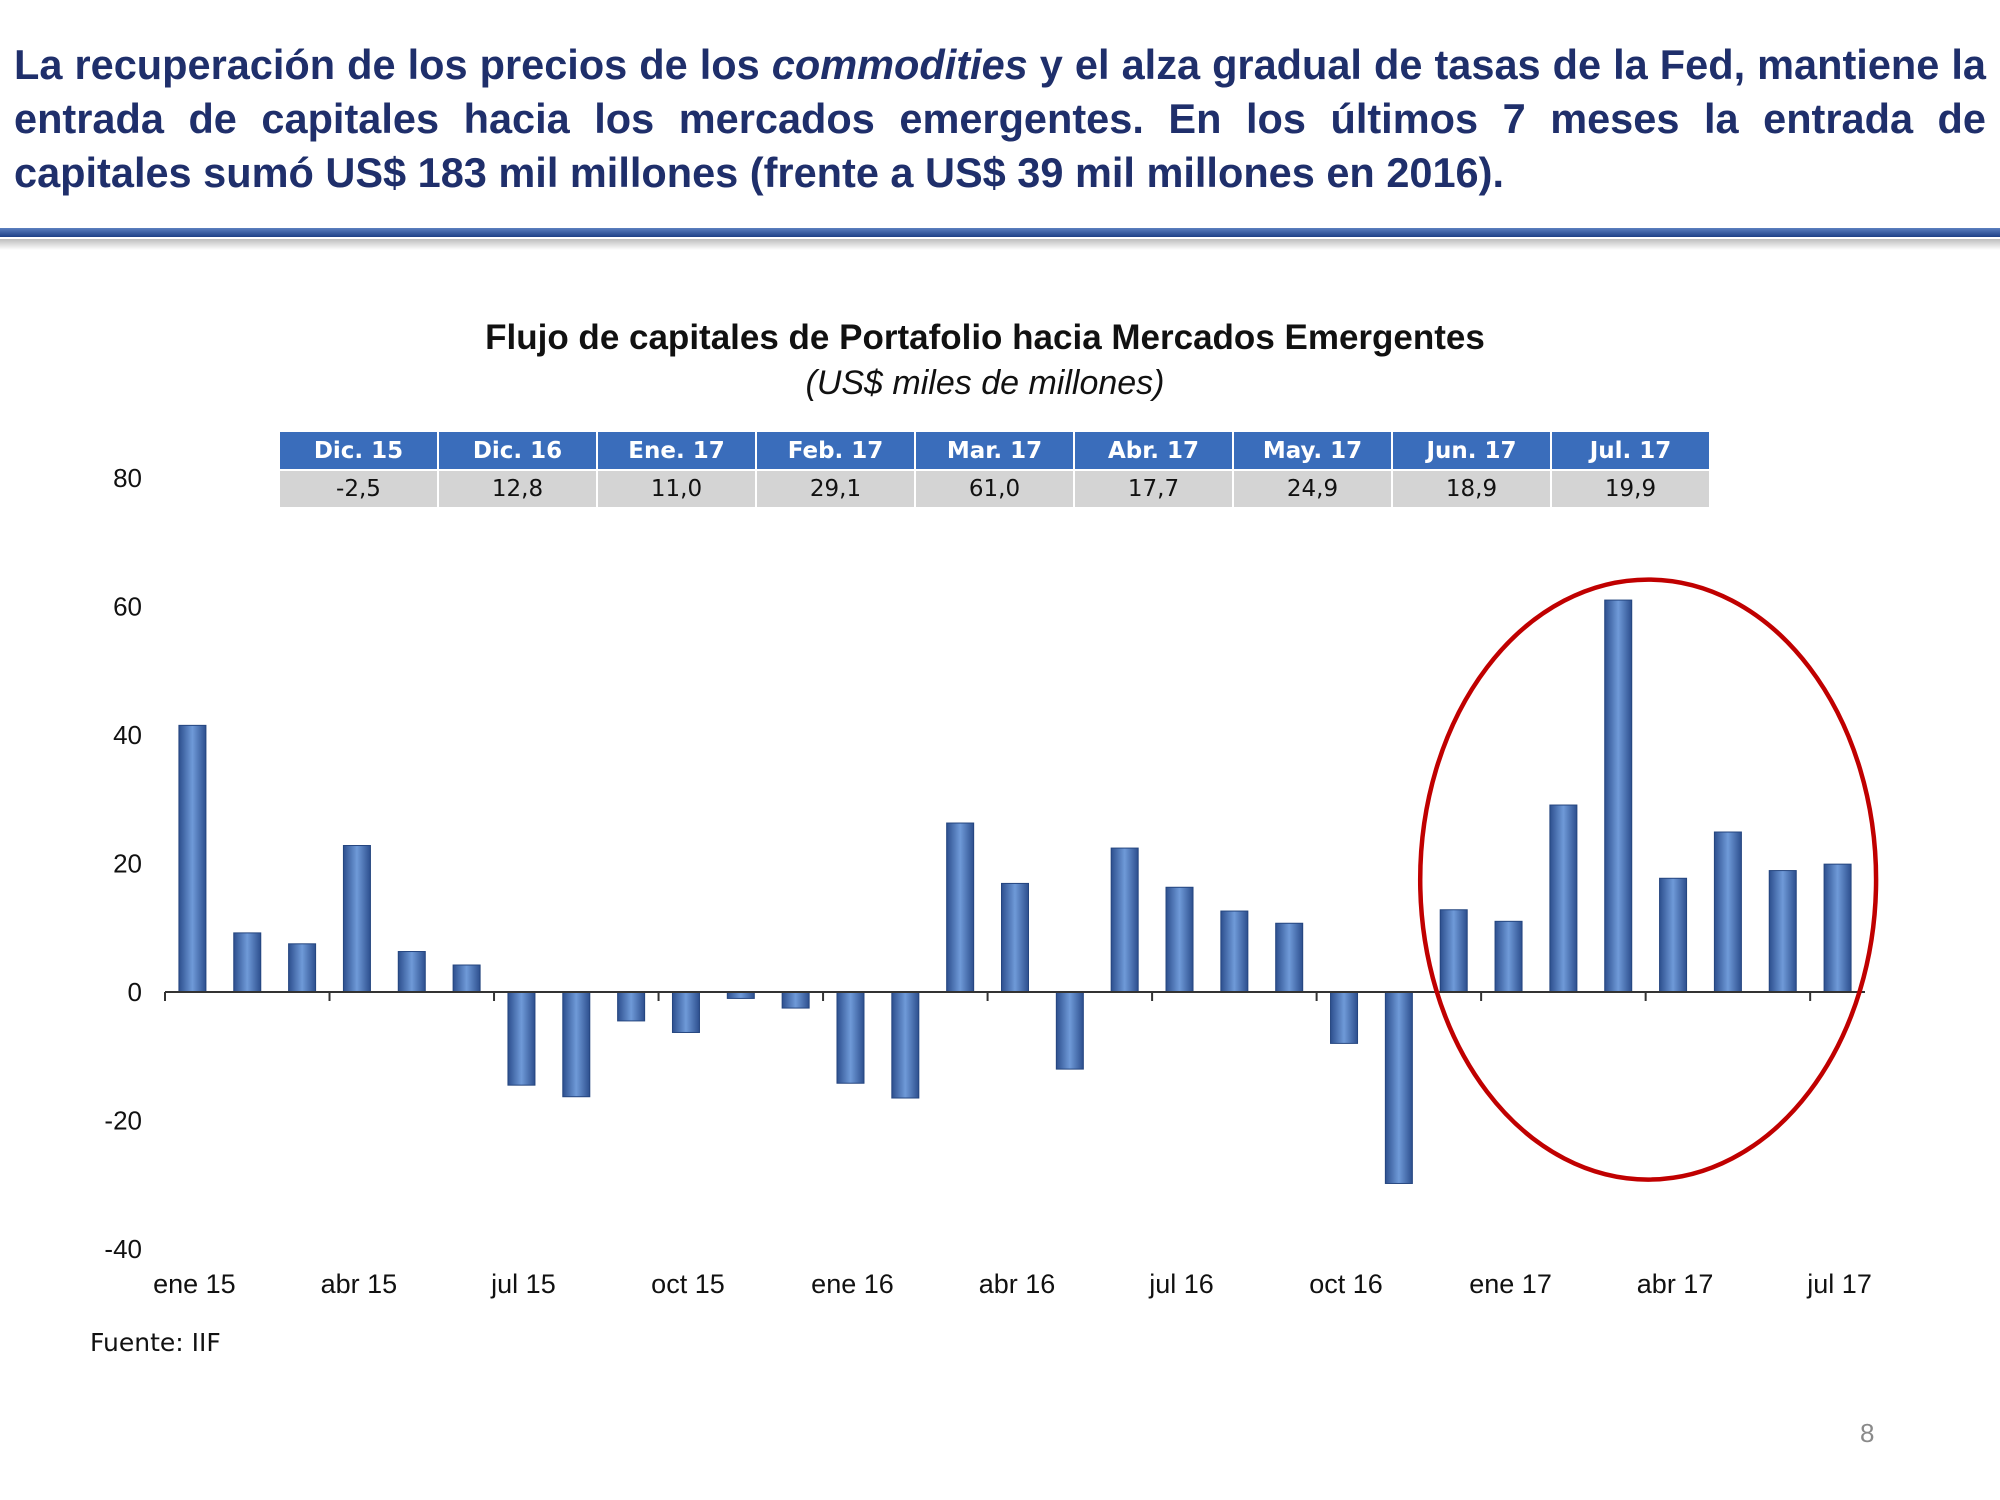 Image resolution: width=2000 pixels, height=1500 pixels. Describe the element at coordinates (517, 450) in the screenshot. I see `summary-header-cell: Dic. 16` at that location.